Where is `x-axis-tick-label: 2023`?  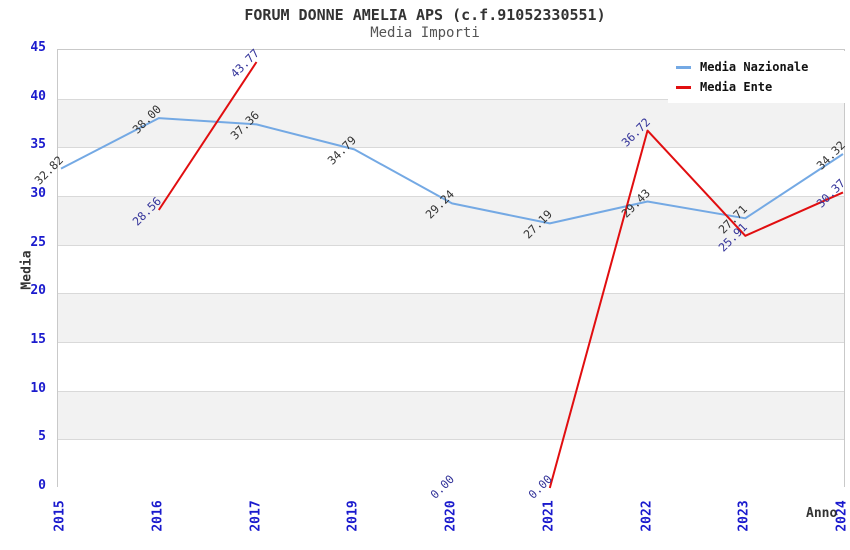
x-axis-tick-label: 2023 is located at coordinates (744, 516).